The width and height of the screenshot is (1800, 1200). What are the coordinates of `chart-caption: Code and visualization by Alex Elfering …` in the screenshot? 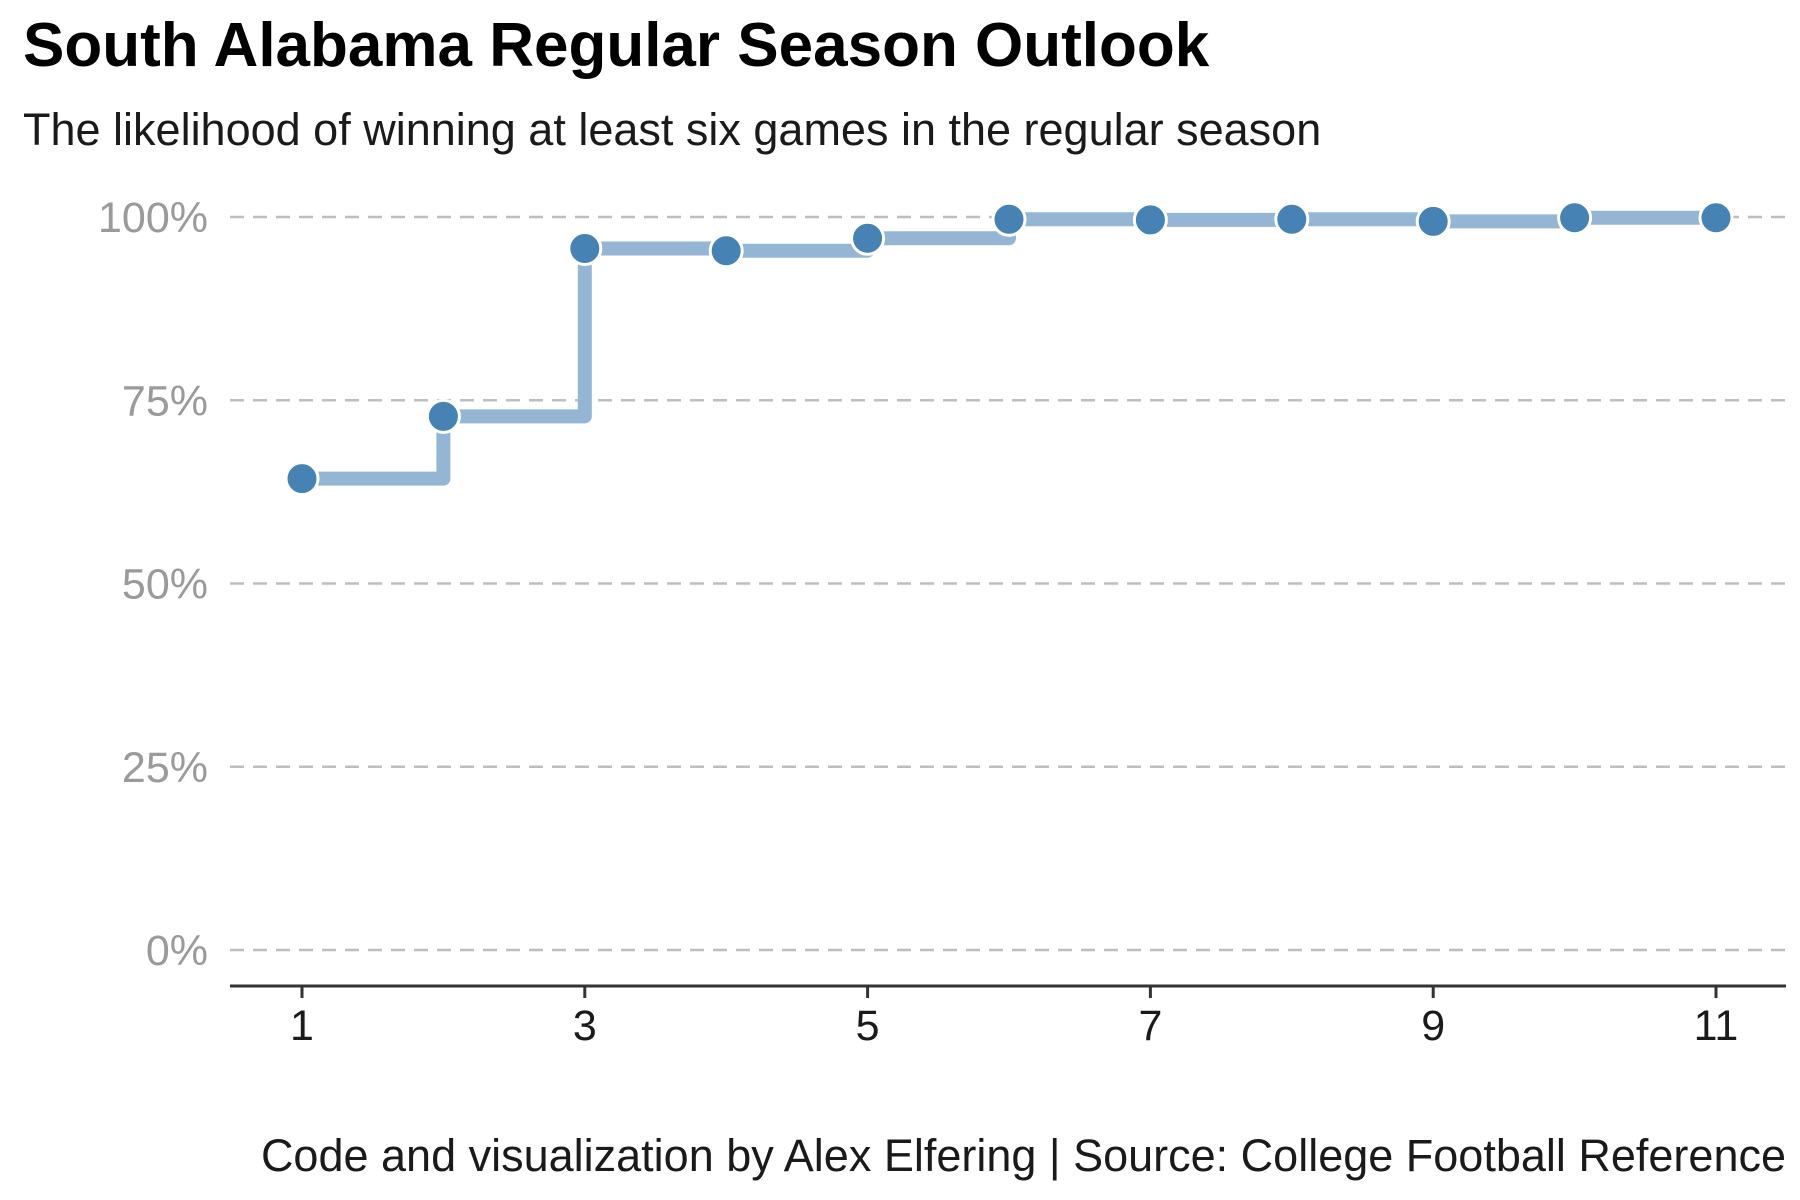 It's located at (1023, 1155).